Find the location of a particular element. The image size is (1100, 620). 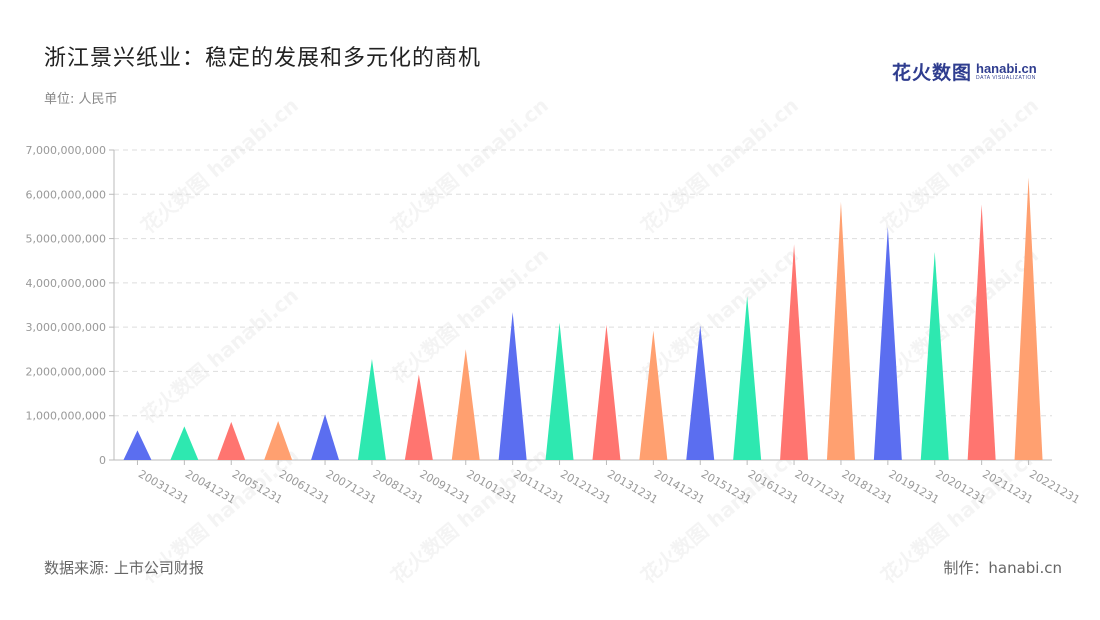

y-tick-label: 6,000,000,000 is located at coordinates (66, 194).